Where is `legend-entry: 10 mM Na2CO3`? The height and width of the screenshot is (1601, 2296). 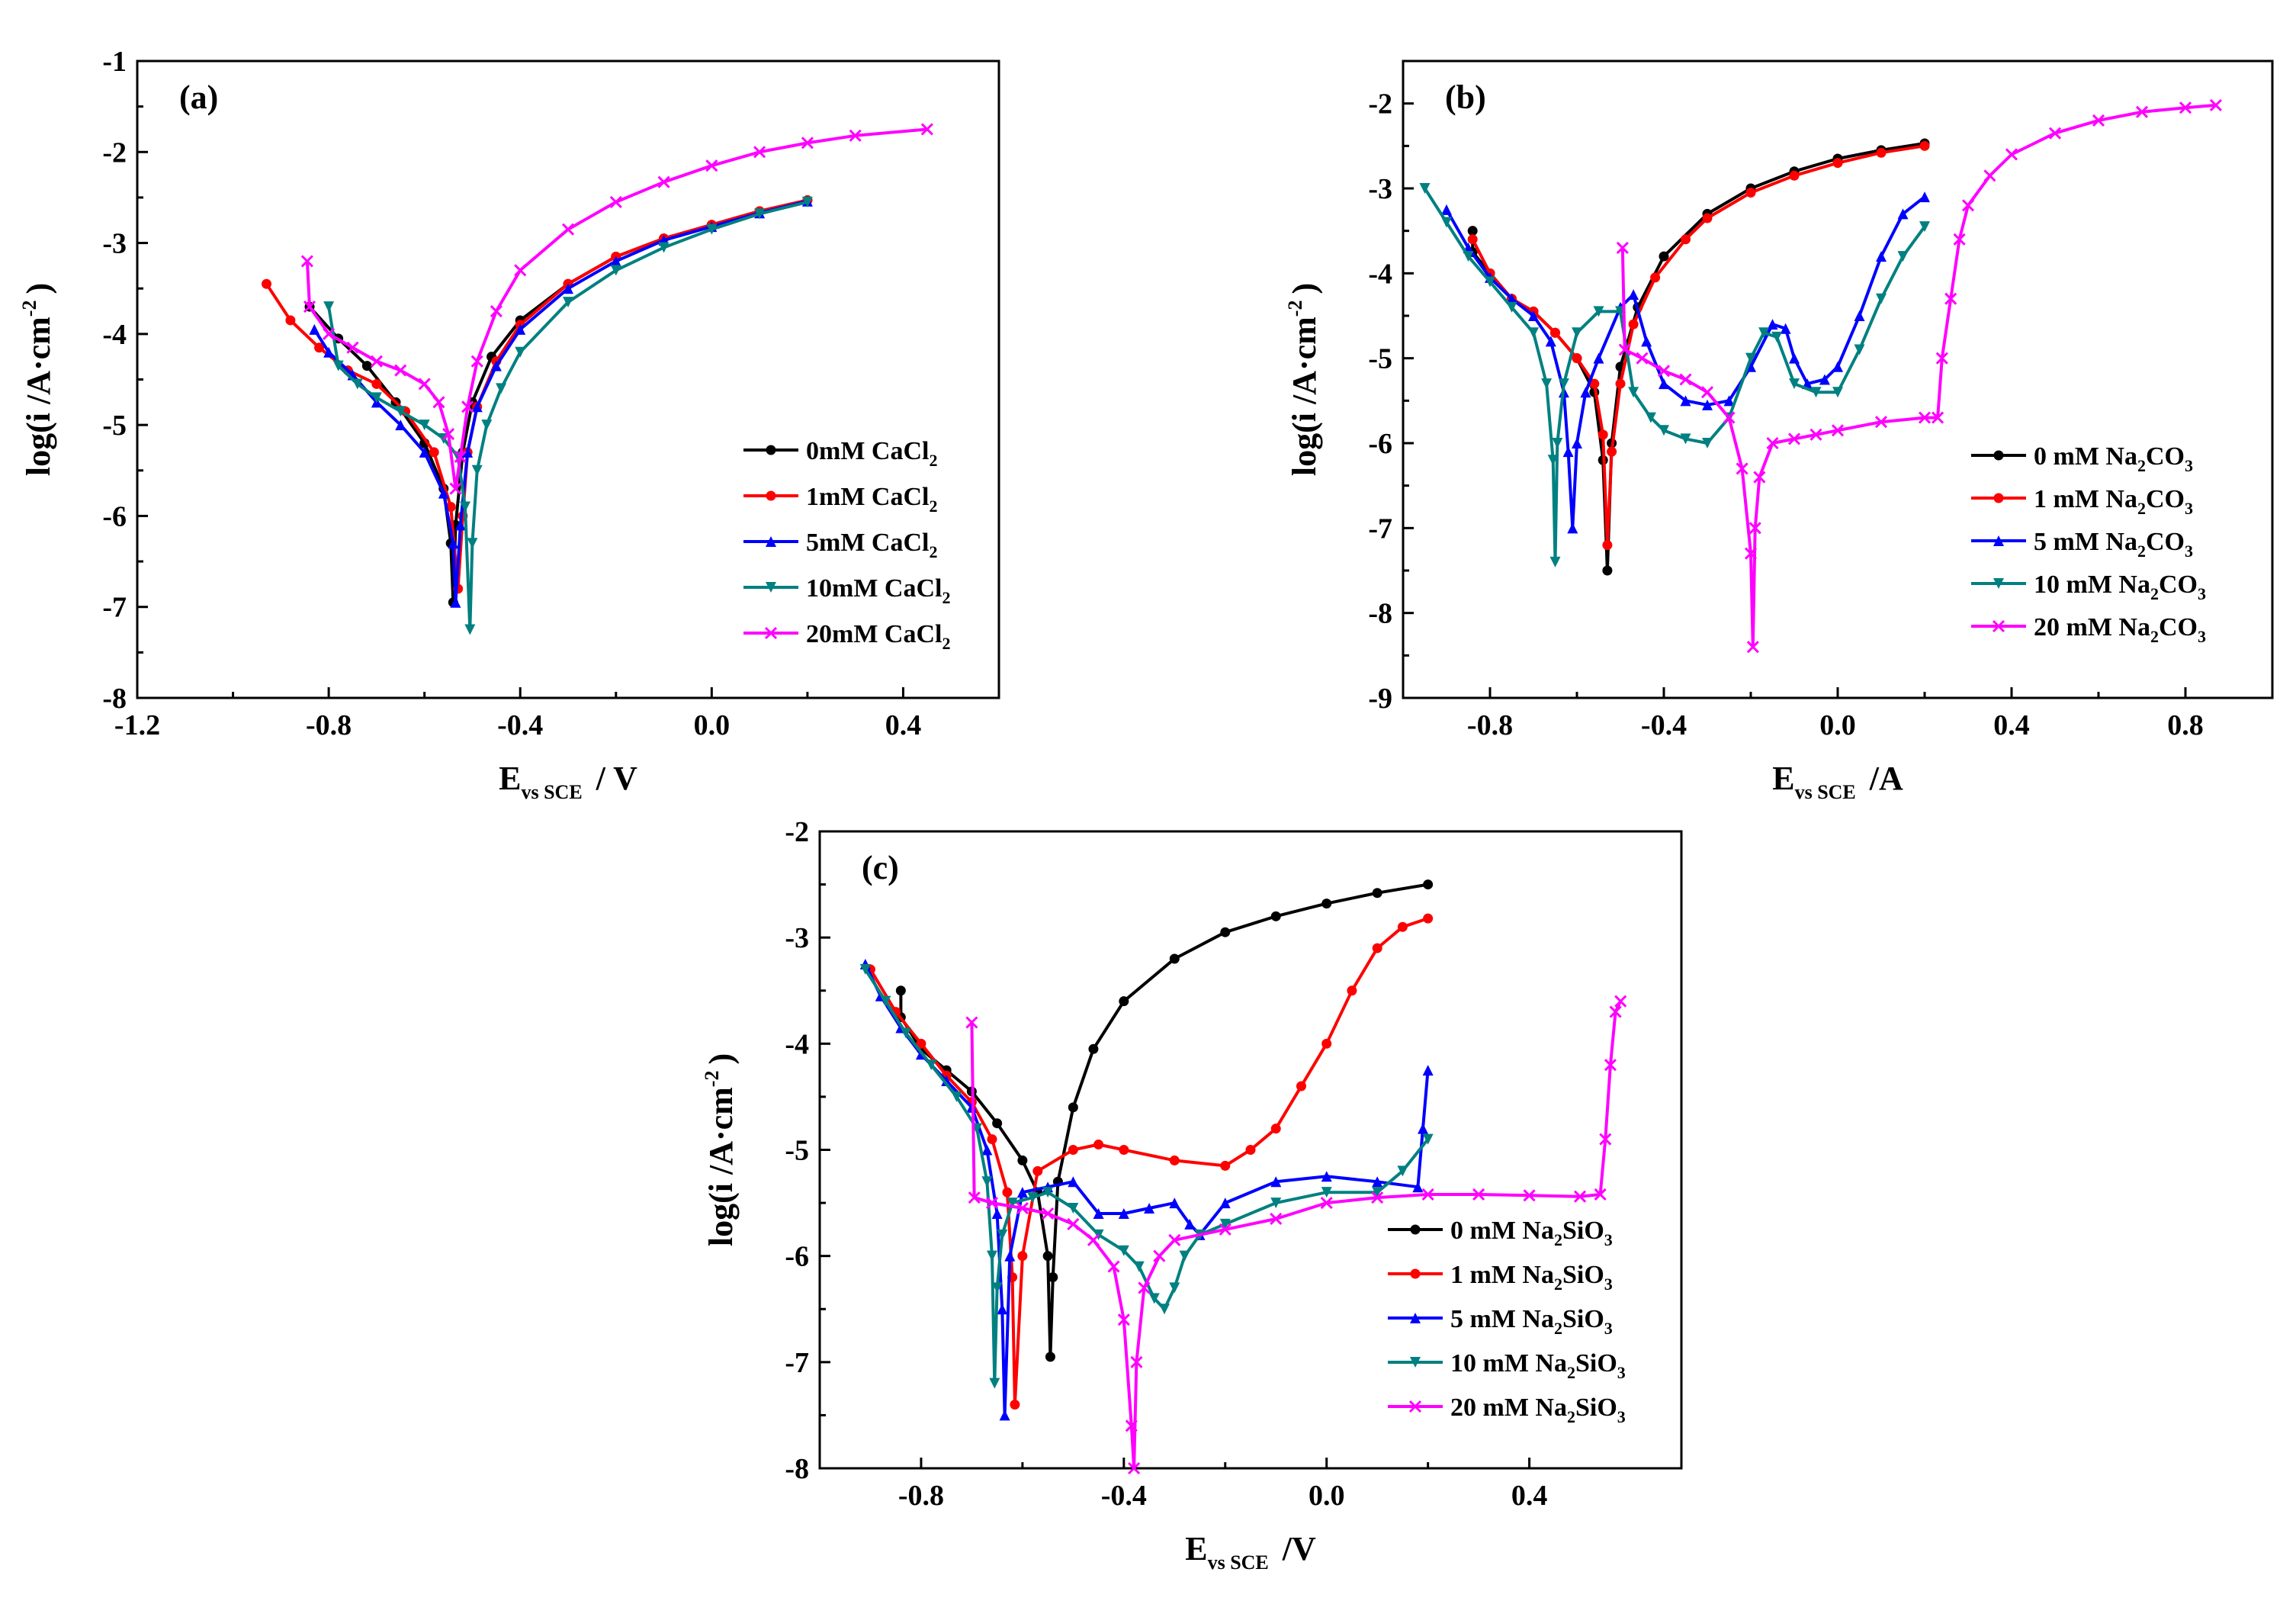
legend-entry: 10 mM Na2CO3 is located at coordinates (2088, 587).